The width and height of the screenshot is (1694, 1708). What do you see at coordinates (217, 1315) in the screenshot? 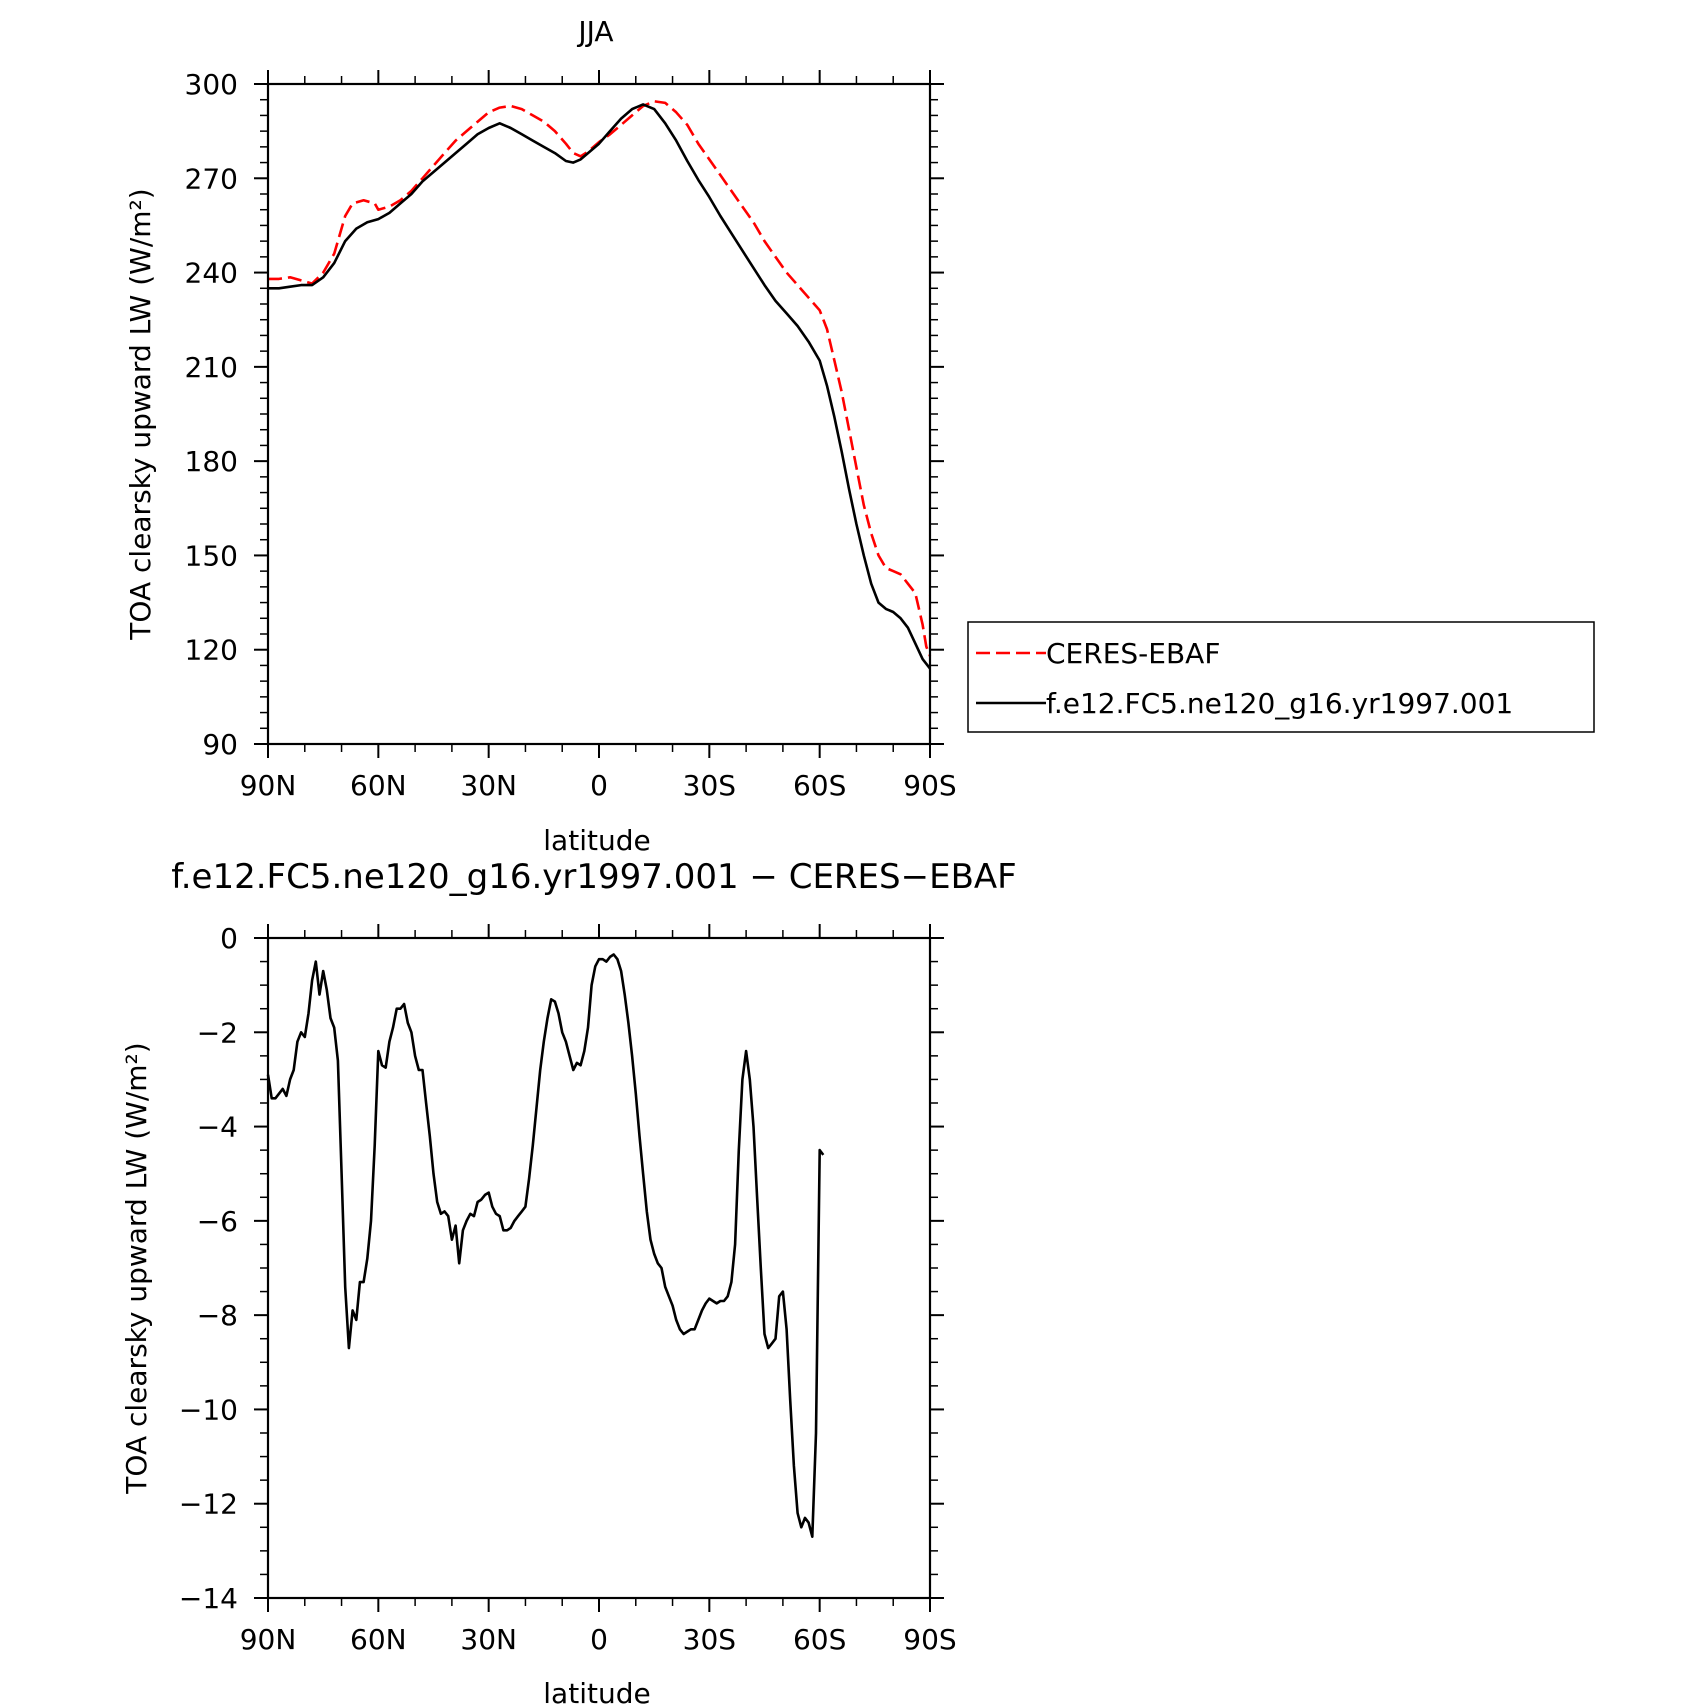
I see `bottom-y-tick-label: −8` at bounding box center [217, 1315].